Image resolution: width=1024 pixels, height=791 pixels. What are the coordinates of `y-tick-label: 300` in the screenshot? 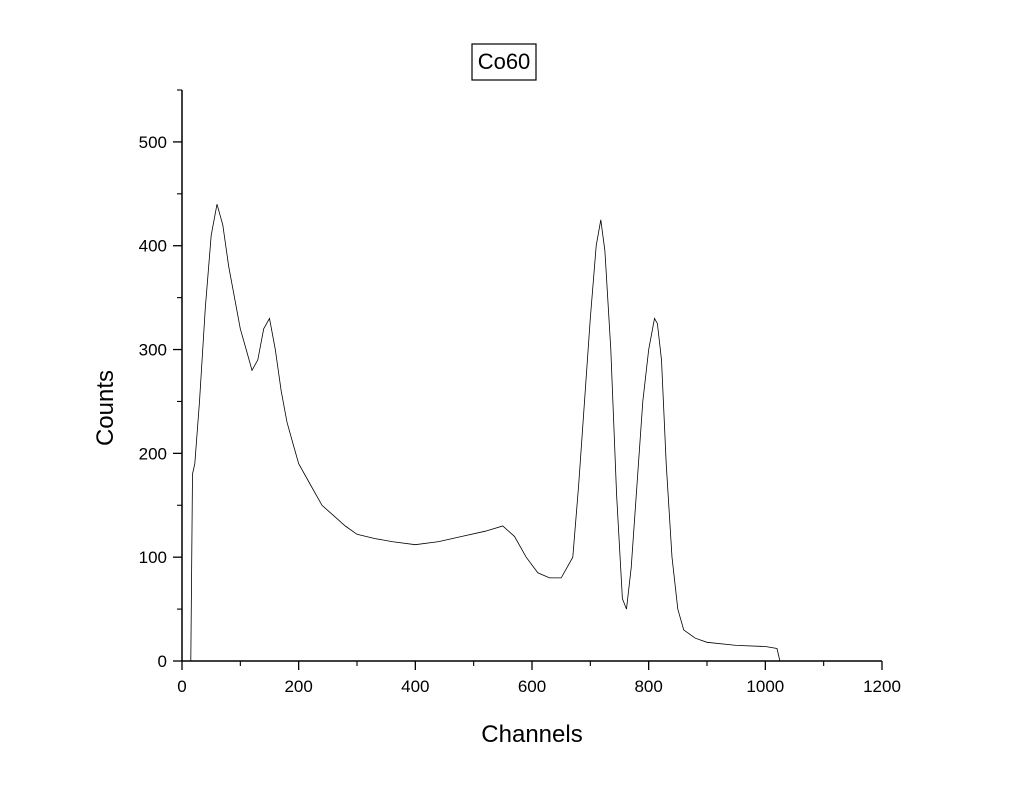 It's located at (153, 350).